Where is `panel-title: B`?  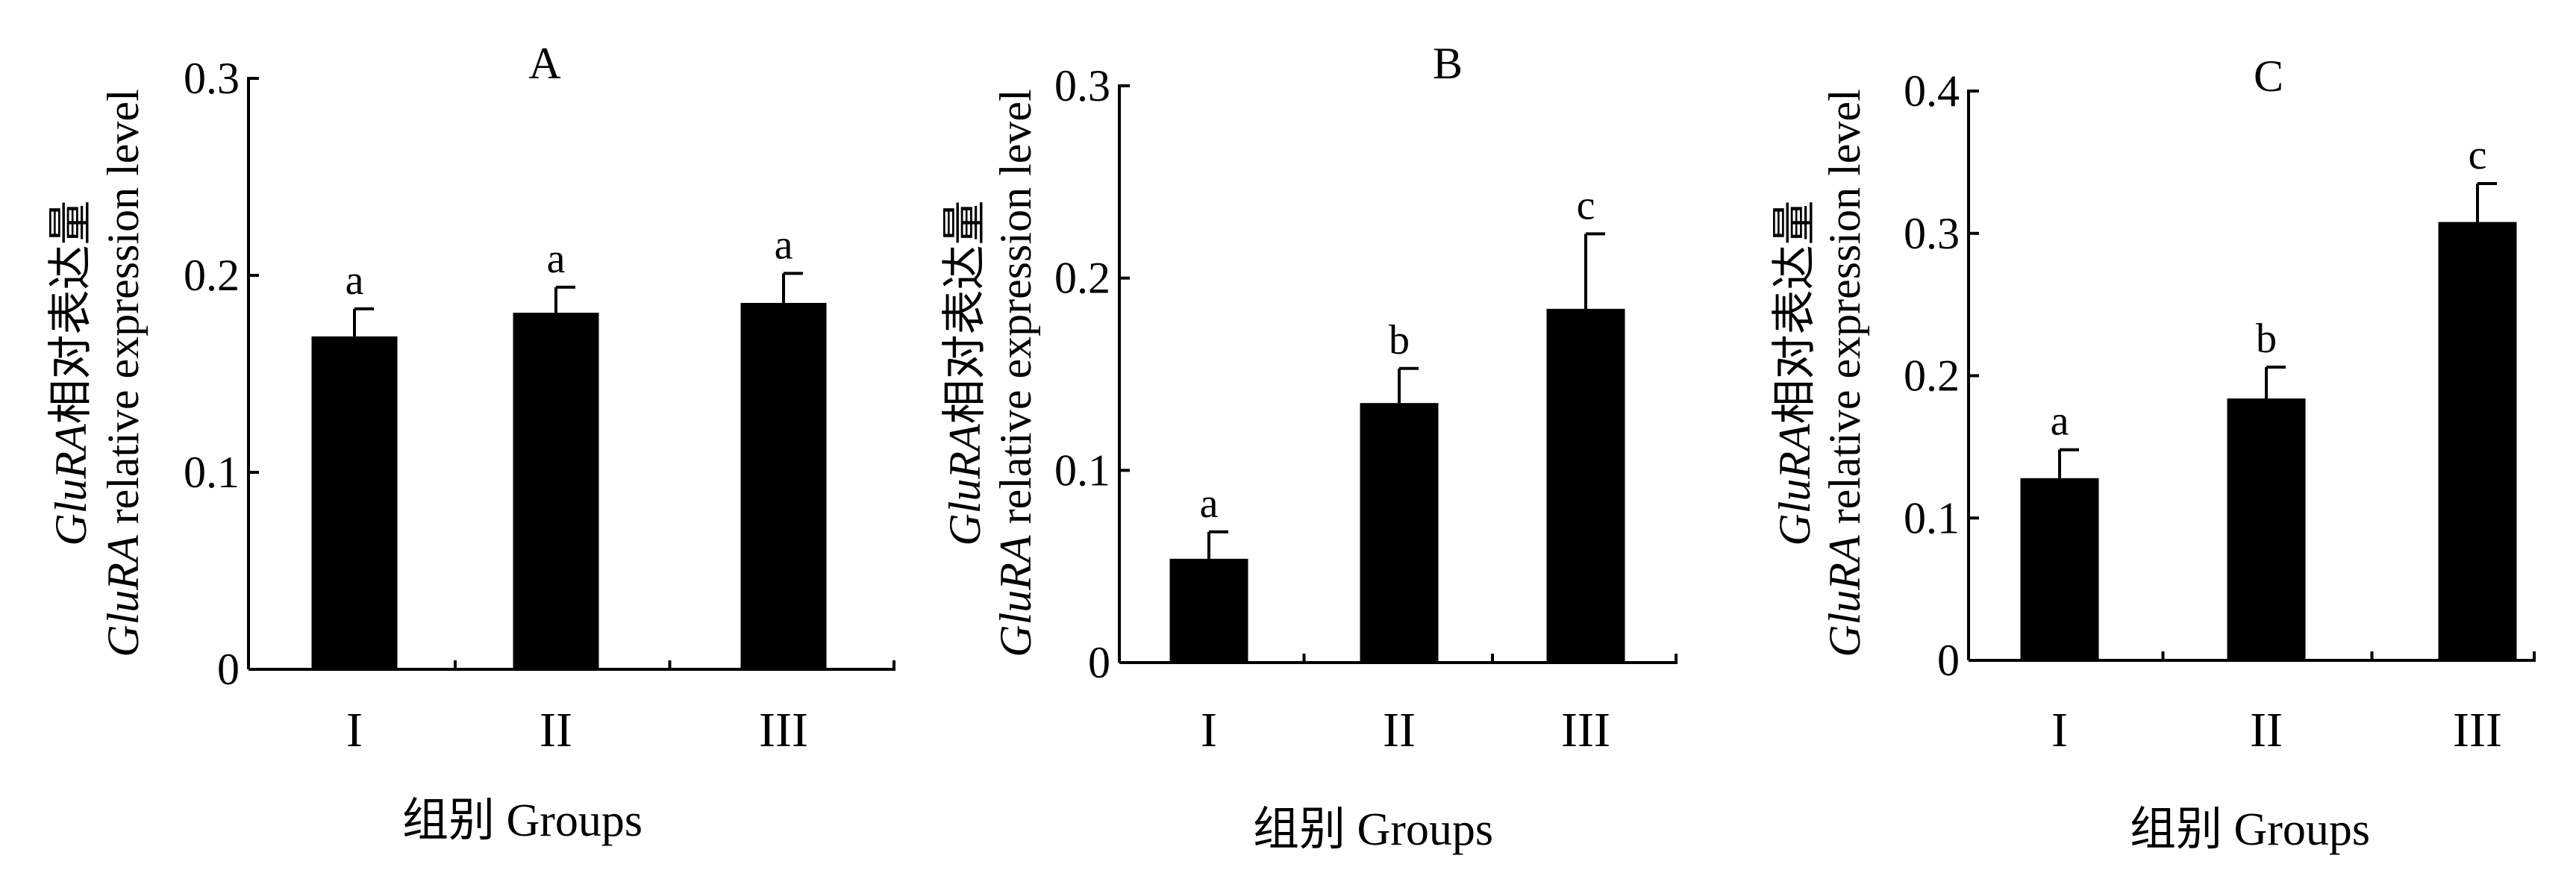 panel-title: B is located at coordinates (1448, 63).